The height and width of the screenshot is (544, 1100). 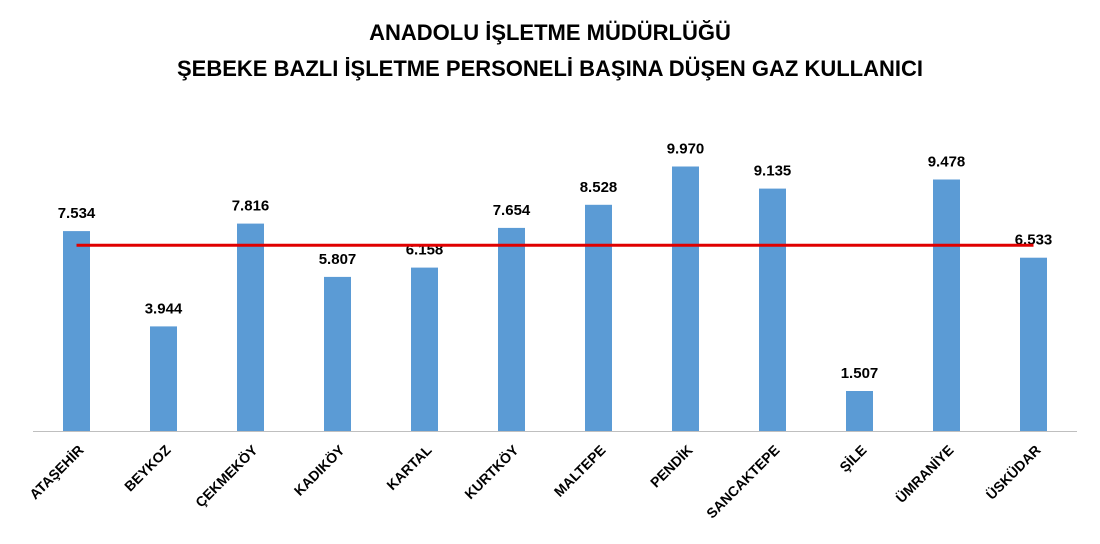 What do you see at coordinates (512, 210) in the screenshot?
I see `data-label: 7.654` at bounding box center [512, 210].